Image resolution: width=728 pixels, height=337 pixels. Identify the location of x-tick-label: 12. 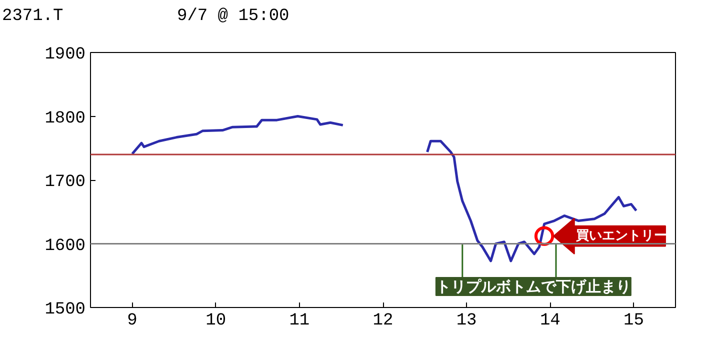
(383, 321).